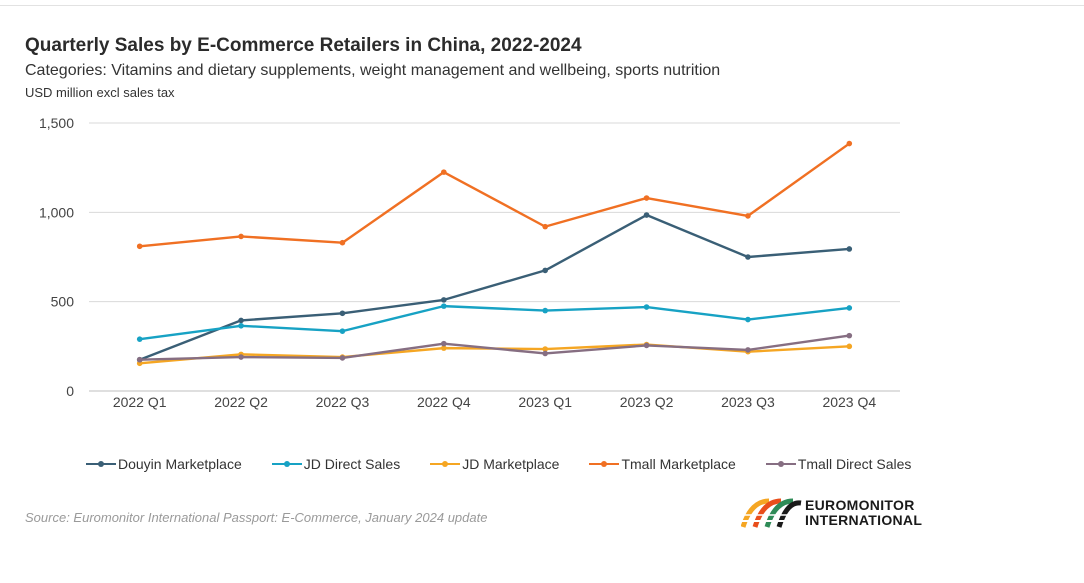  What do you see at coordinates (860, 505) in the screenshot?
I see `logo-line-1: EUROMONITOR` at bounding box center [860, 505].